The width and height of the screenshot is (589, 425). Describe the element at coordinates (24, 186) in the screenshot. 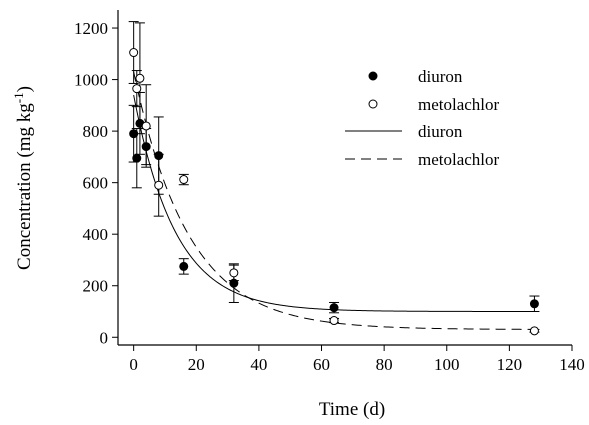

I see `y-axis-title-main: Concentration (mg kg` at that location.